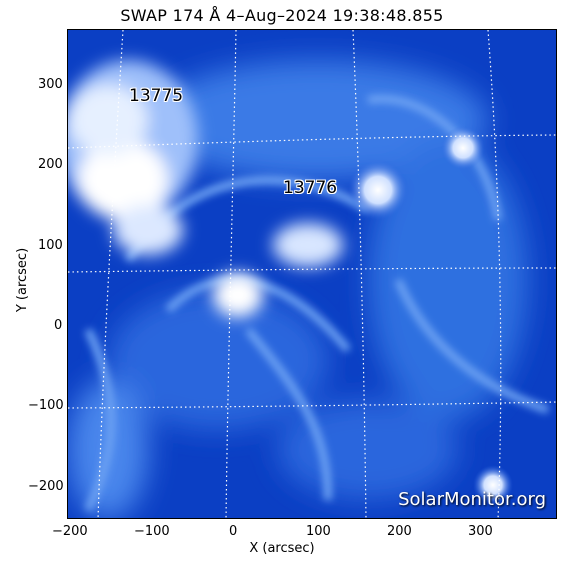  Describe the element at coordinates (480, 531) in the screenshot. I see `x-tick-300: 300` at that location.